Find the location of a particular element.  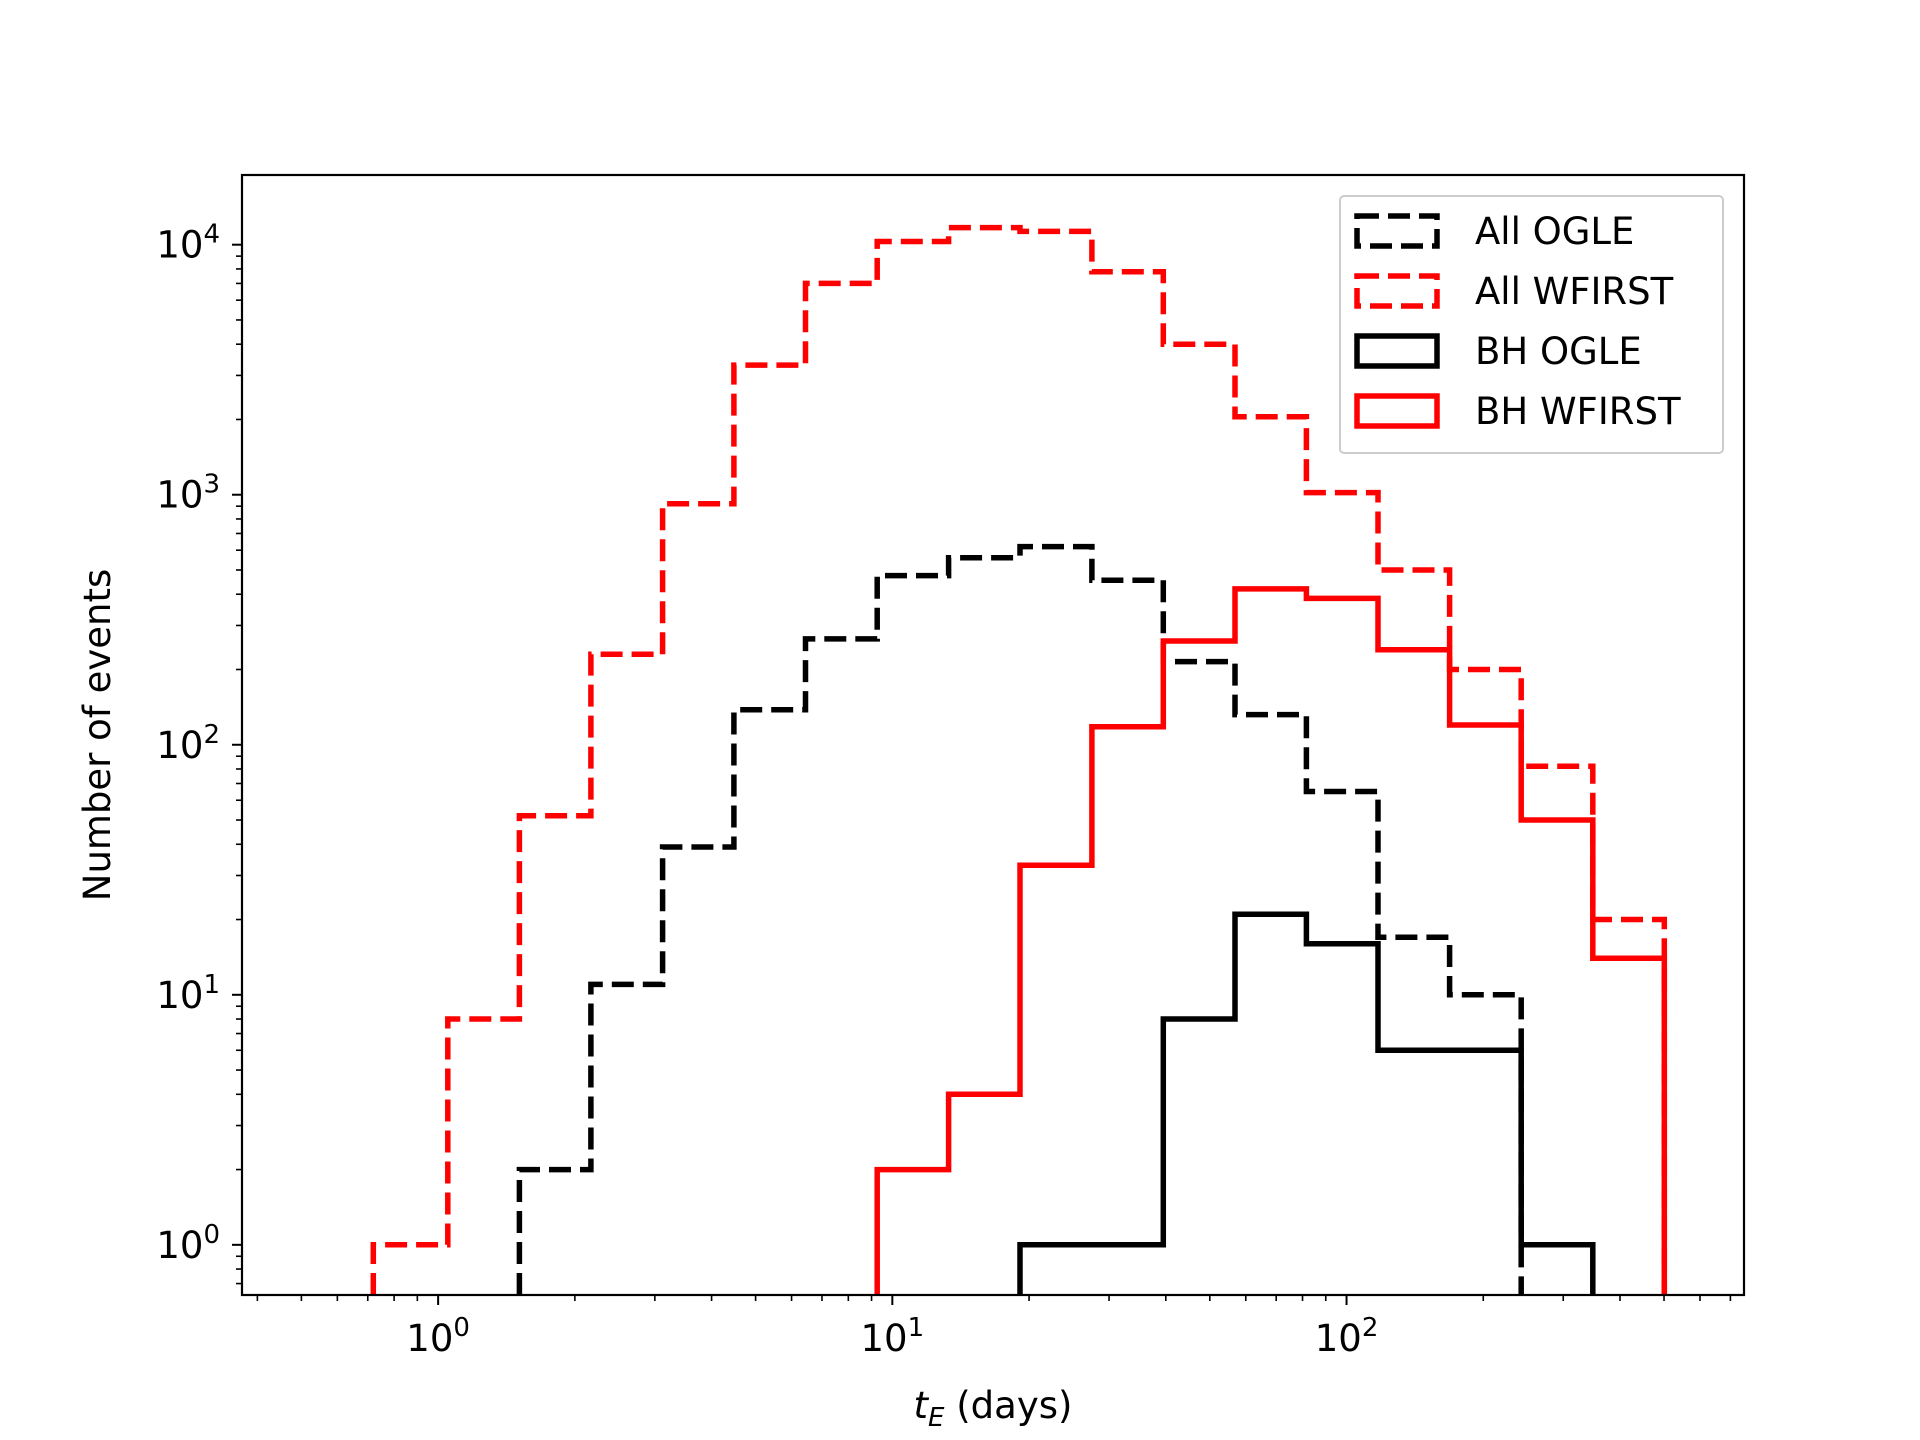

x-tick-label: 10¹ is located at coordinates (893, 1336).